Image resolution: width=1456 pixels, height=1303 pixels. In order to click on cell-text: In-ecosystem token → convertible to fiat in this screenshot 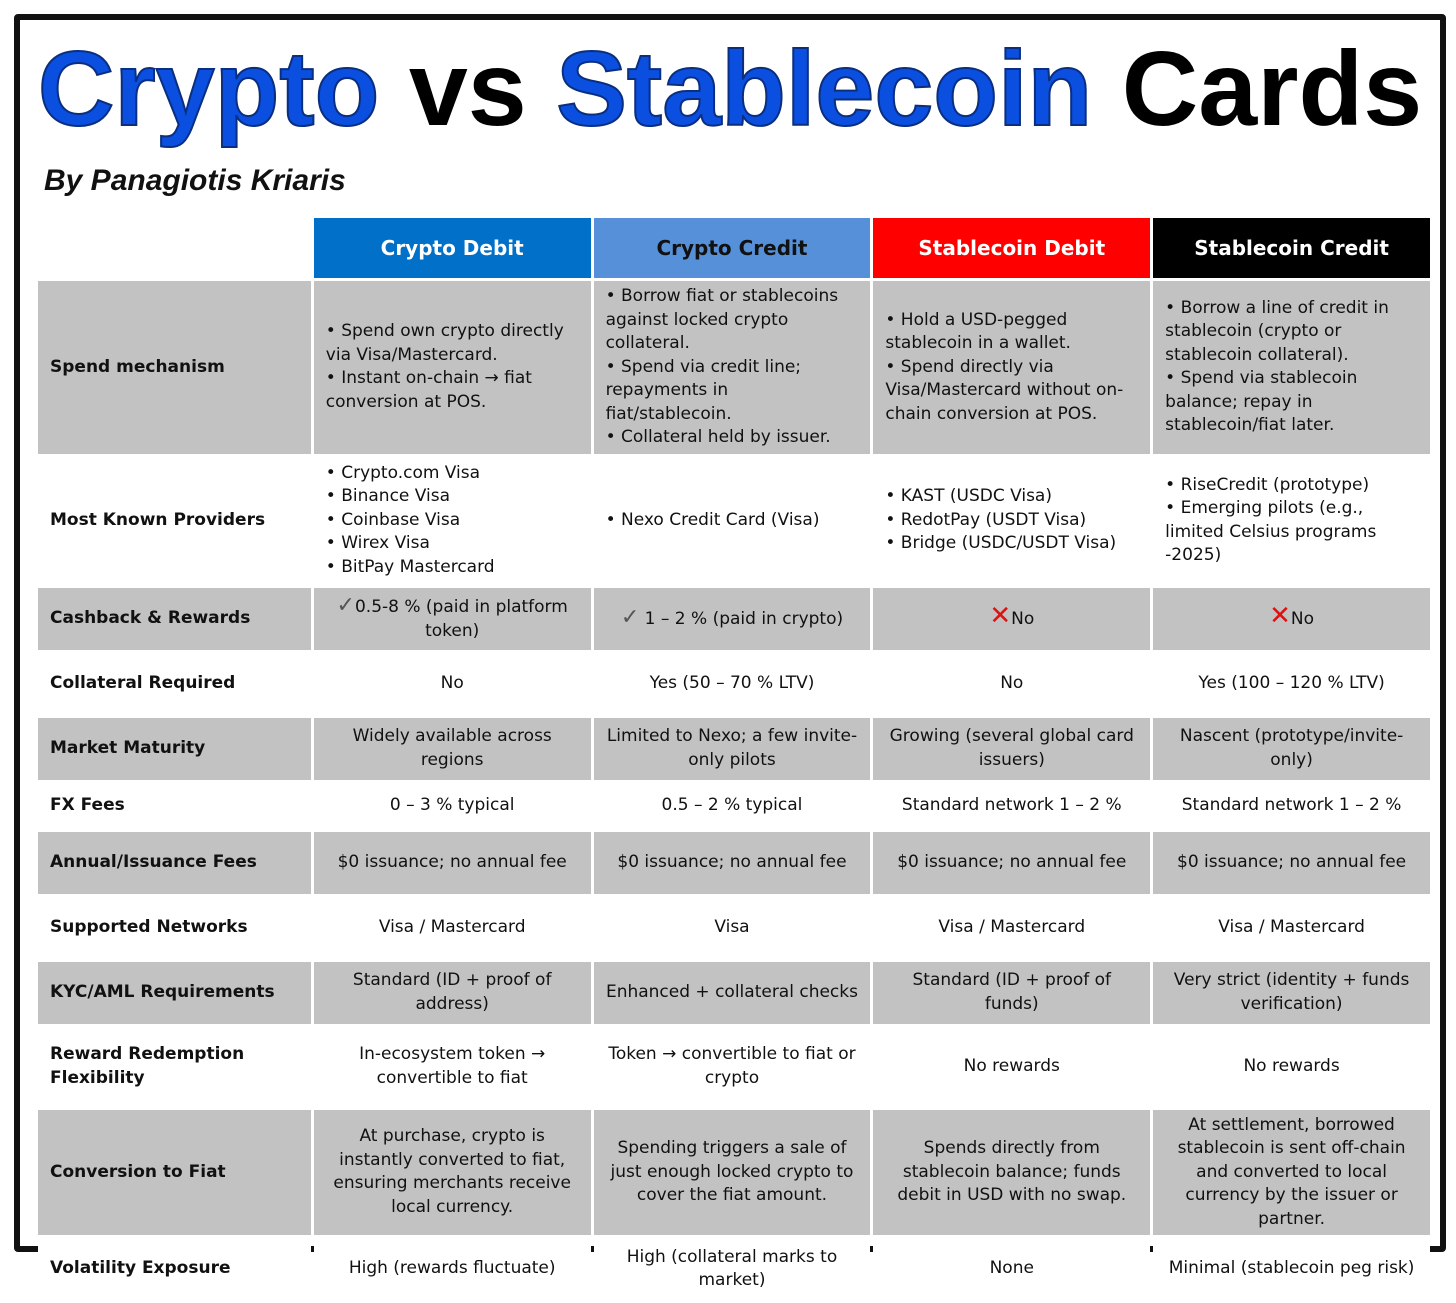, I will do `click(452, 1066)`.